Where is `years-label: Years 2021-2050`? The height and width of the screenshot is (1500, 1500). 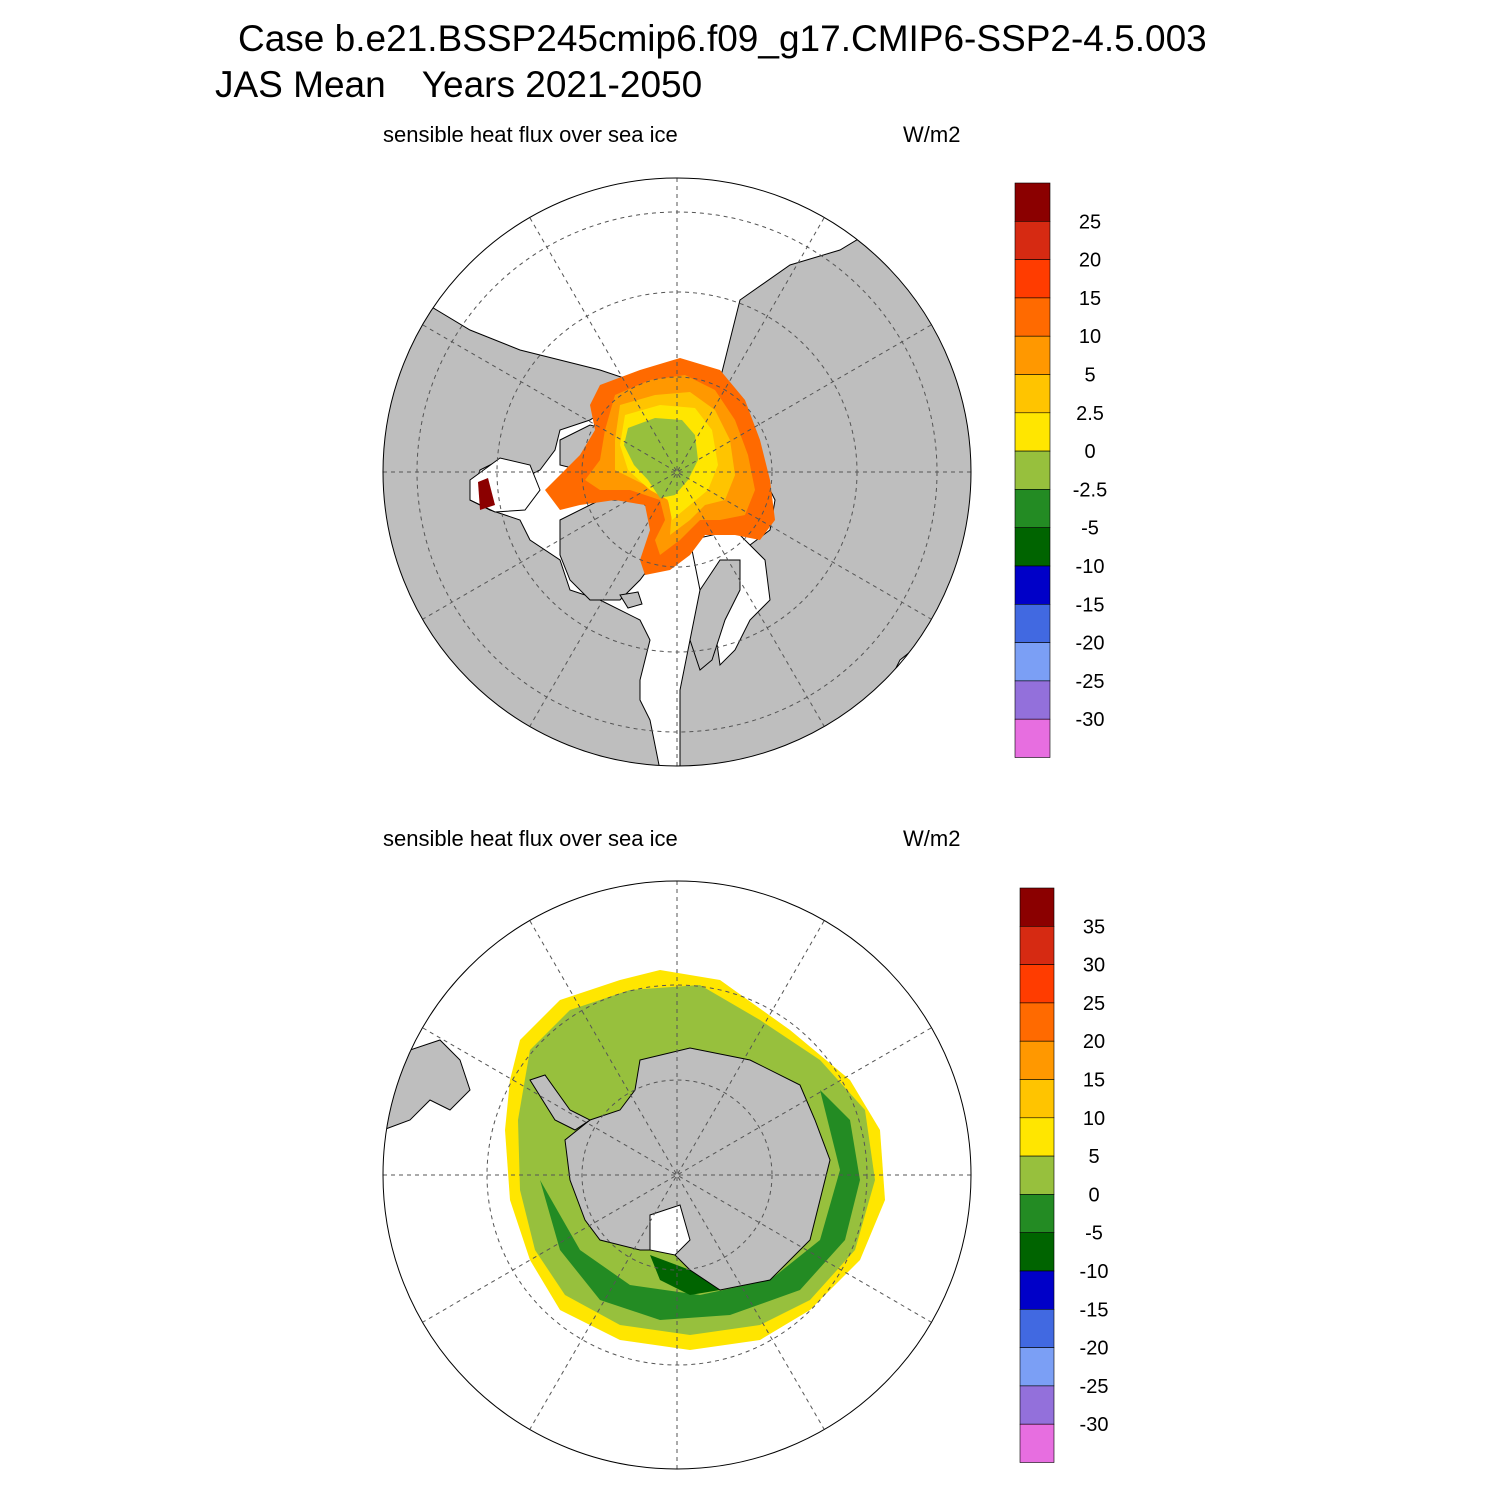
years-label: Years 2021-2050 is located at coordinates (562, 84).